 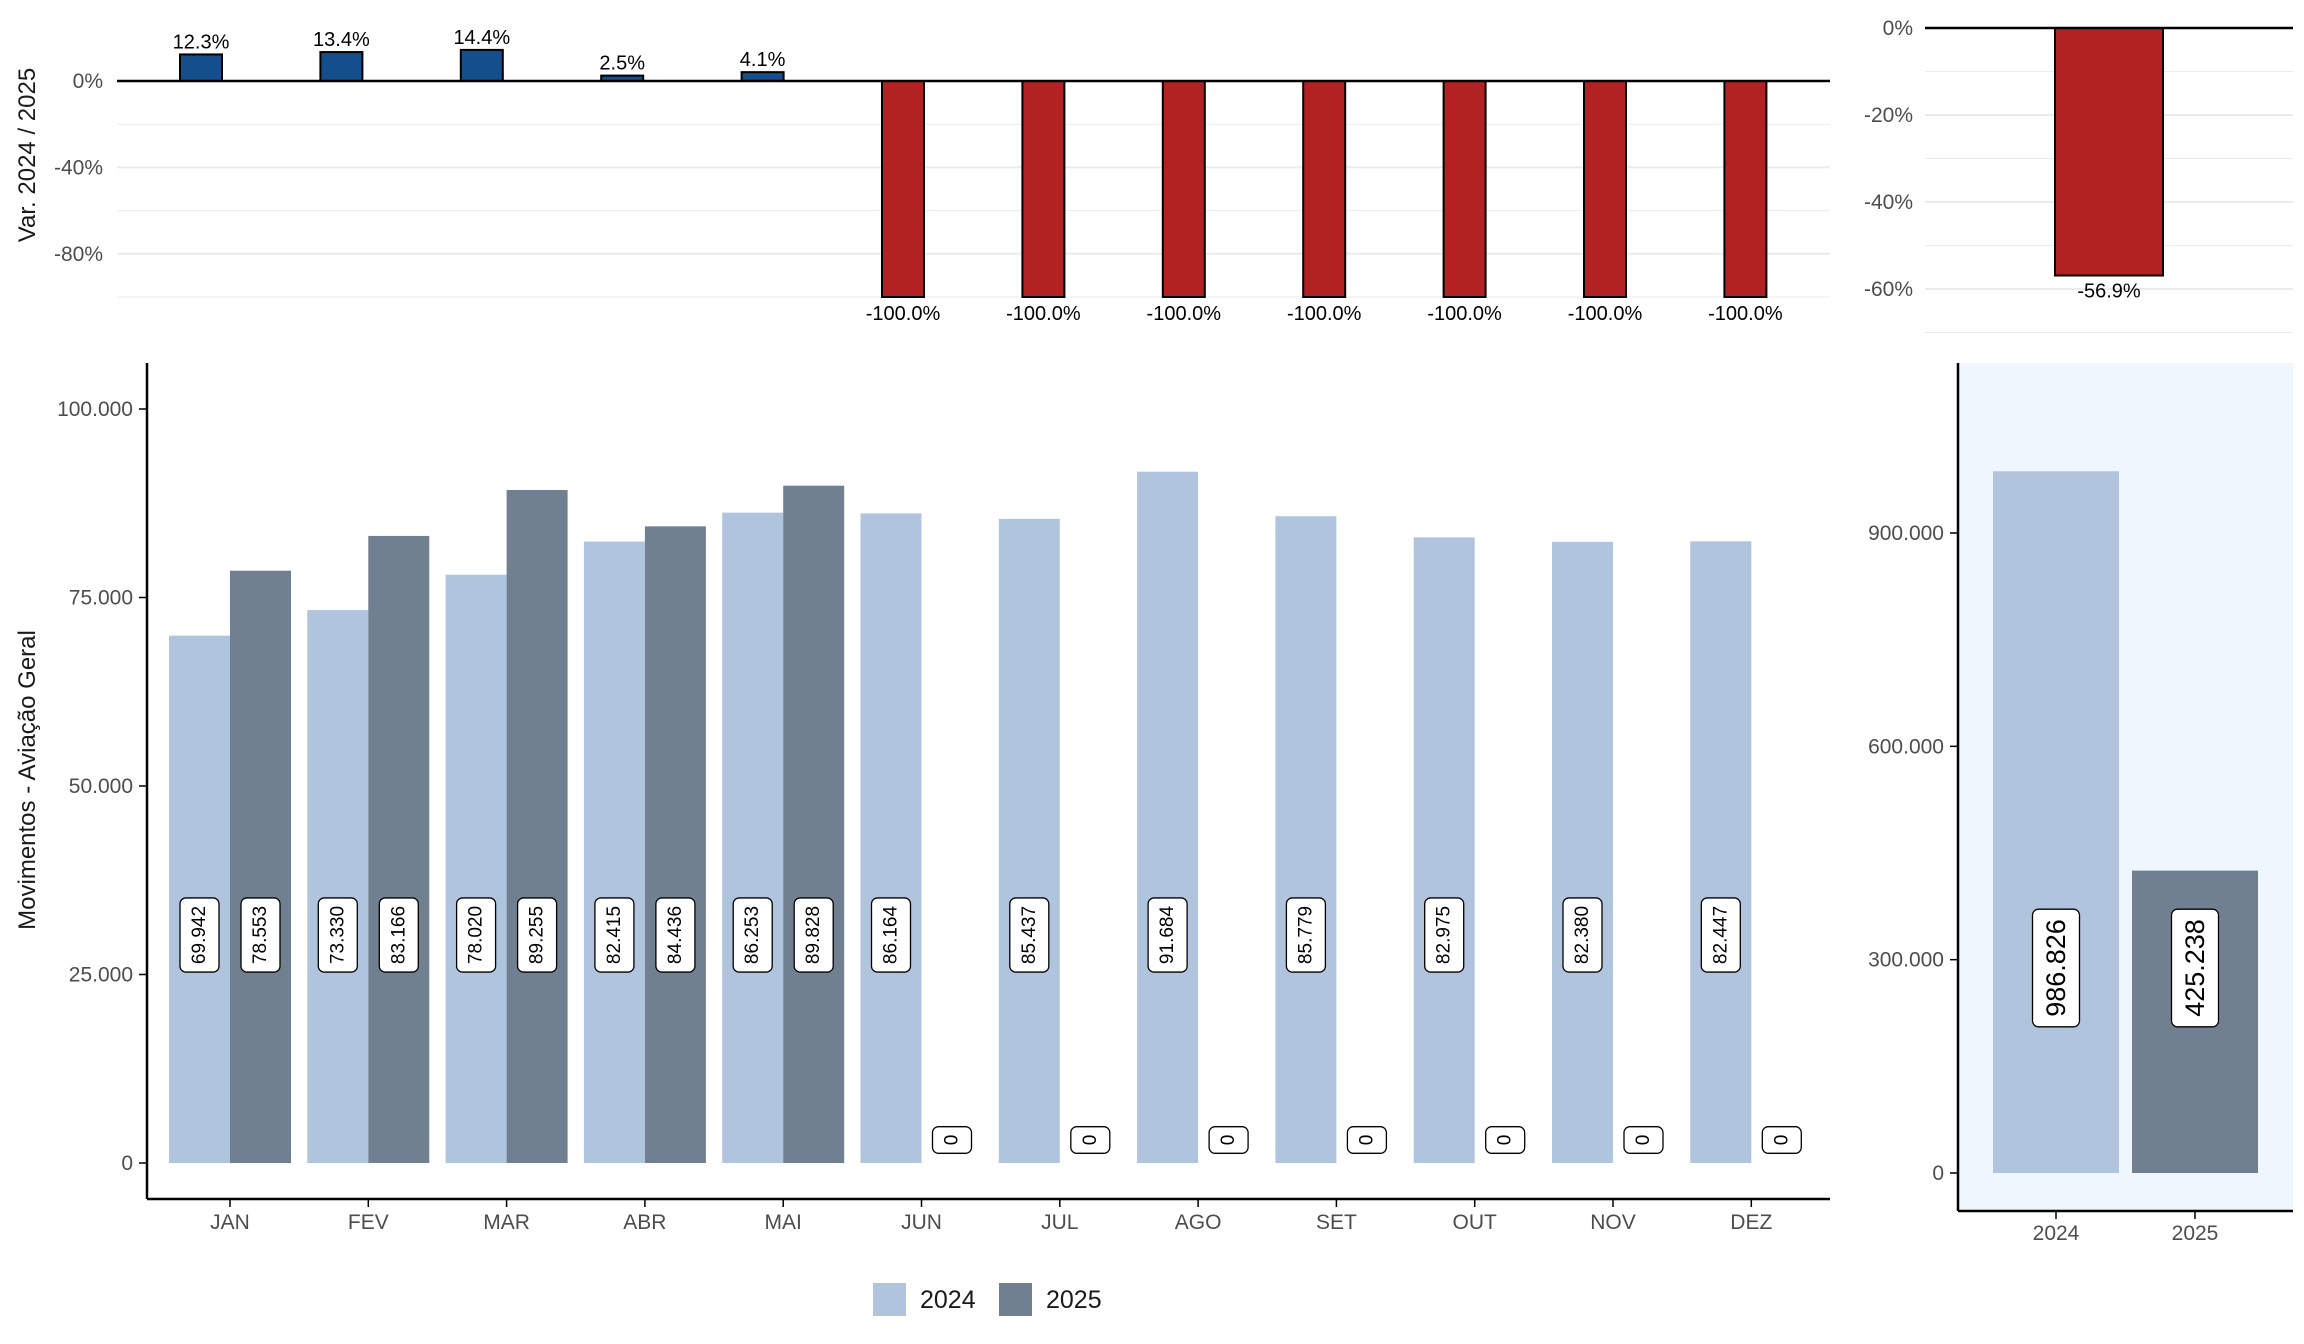 I want to click on variation-bar-set, so click(x=1324, y=189).